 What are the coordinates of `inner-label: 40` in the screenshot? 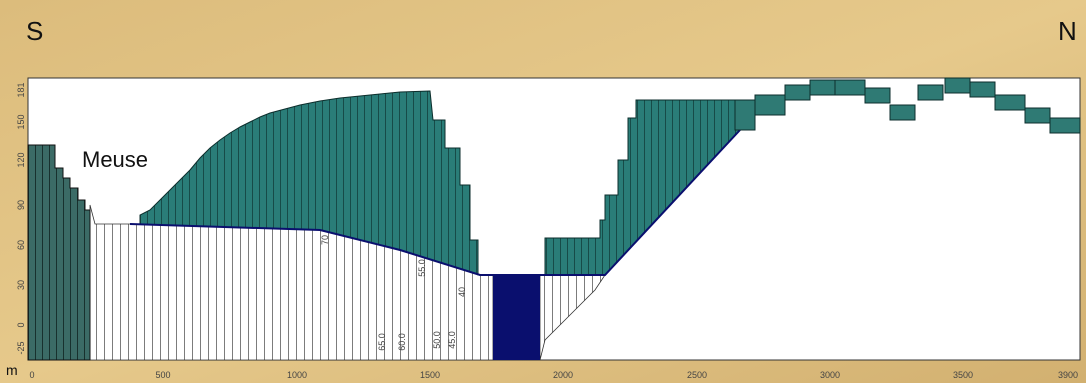 It's located at (462, 292).